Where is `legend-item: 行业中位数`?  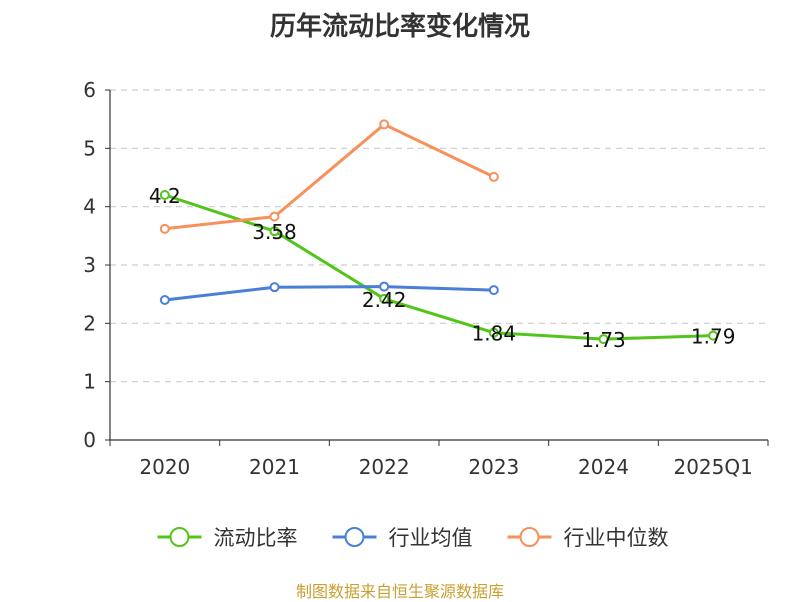 legend-item: 行业中位数 is located at coordinates (588, 538).